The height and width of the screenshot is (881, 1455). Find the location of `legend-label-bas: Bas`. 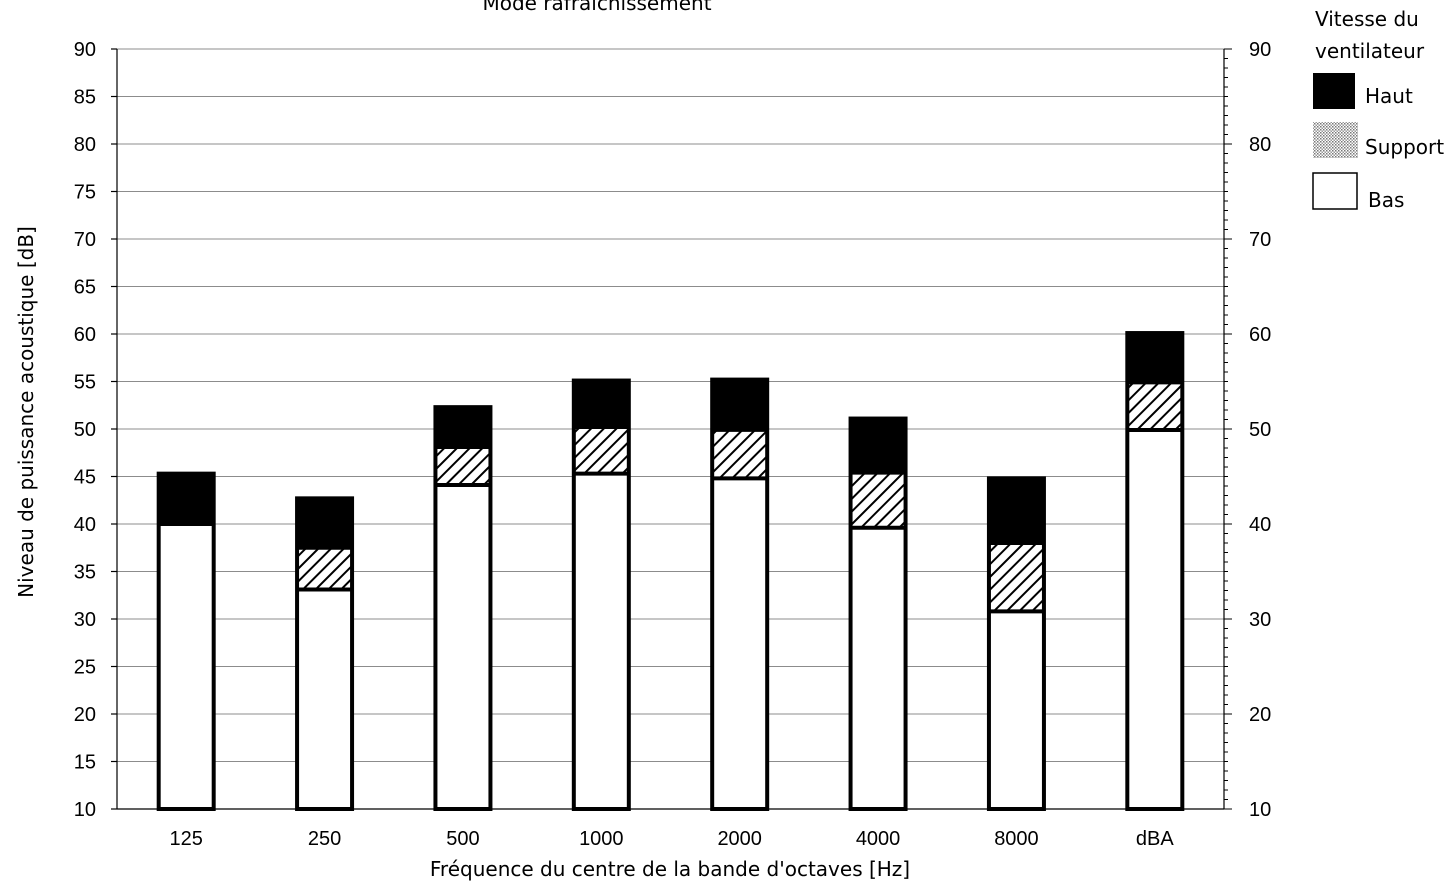

legend-label-bas: Bas is located at coordinates (1386, 200).